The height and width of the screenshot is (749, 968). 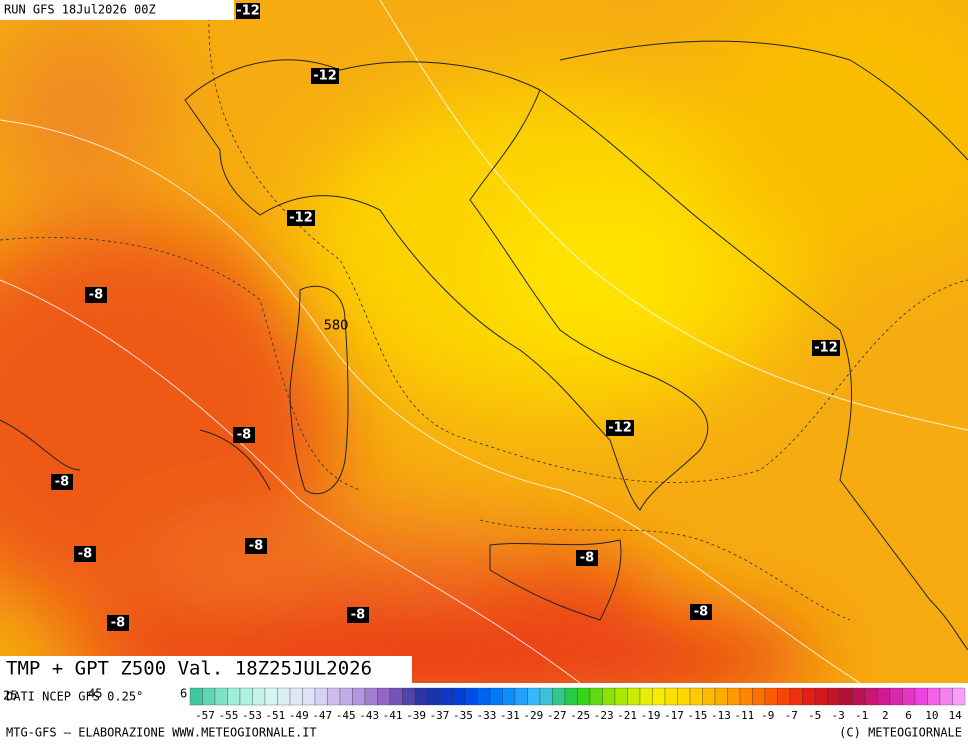 What do you see at coordinates (322, 715) in the screenshot?
I see `colorbar-label: -47` at bounding box center [322, 715].